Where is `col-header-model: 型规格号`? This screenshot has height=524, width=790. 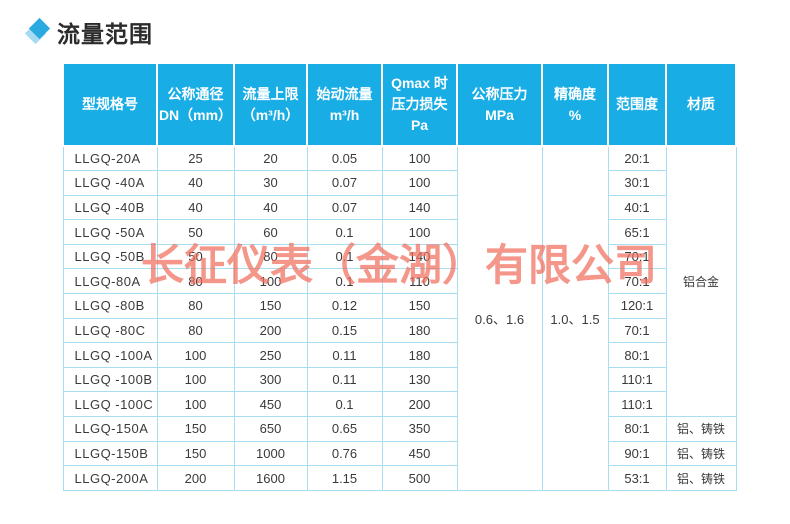 col-header-model: 型规格号 is located at coordinates (110, 104).